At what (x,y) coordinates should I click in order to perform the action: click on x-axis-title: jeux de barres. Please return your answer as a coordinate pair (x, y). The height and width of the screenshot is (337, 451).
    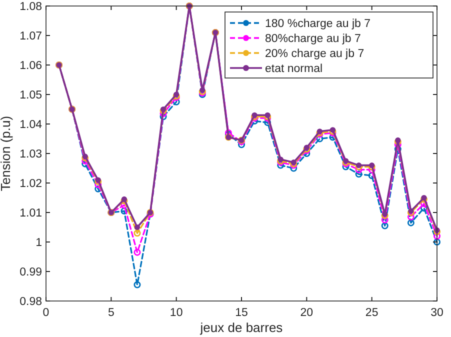
    Looking at the image, I should click on (241, 327).